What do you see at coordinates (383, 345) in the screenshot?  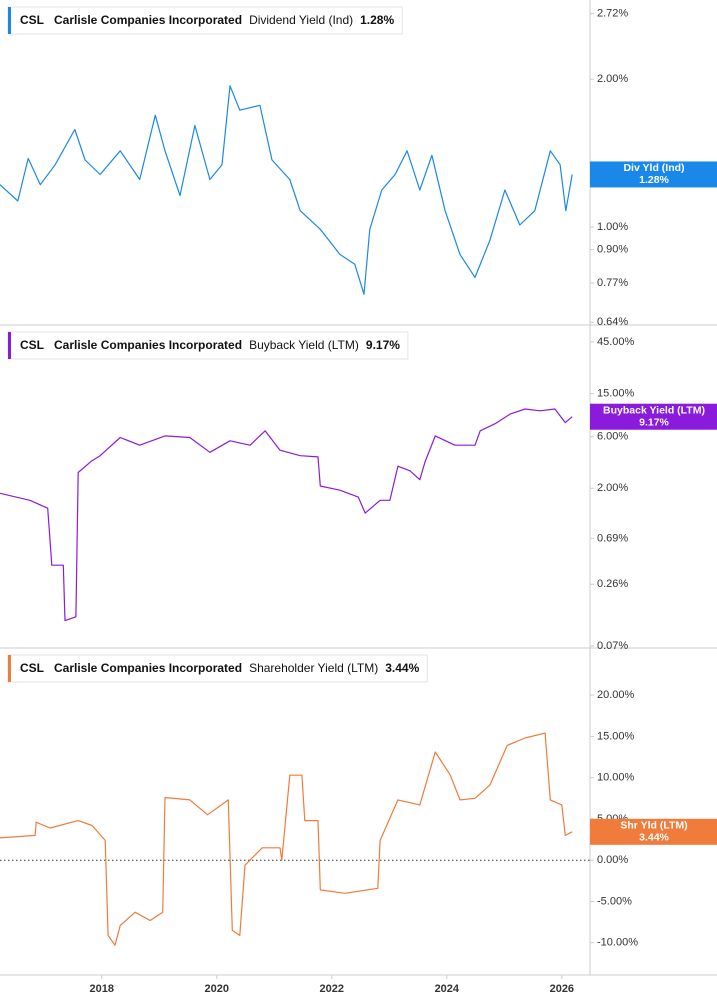 I see `legend-value: 9.17%` at bounding box center [383, 345].